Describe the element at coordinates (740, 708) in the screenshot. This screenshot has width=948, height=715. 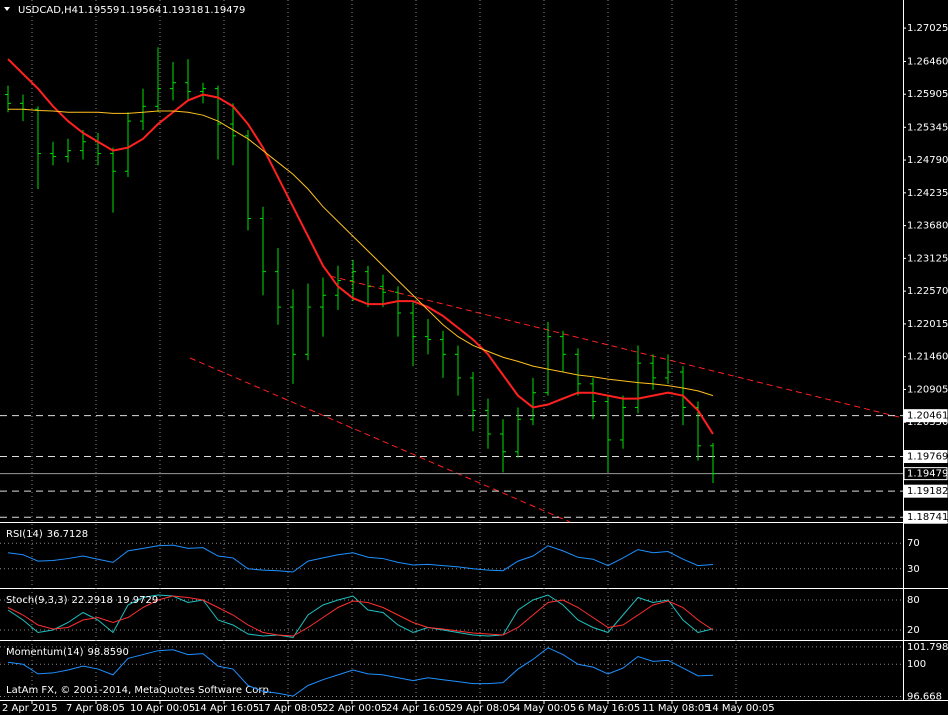
I see `x-tick-label: 14 May 00:05` at that location.